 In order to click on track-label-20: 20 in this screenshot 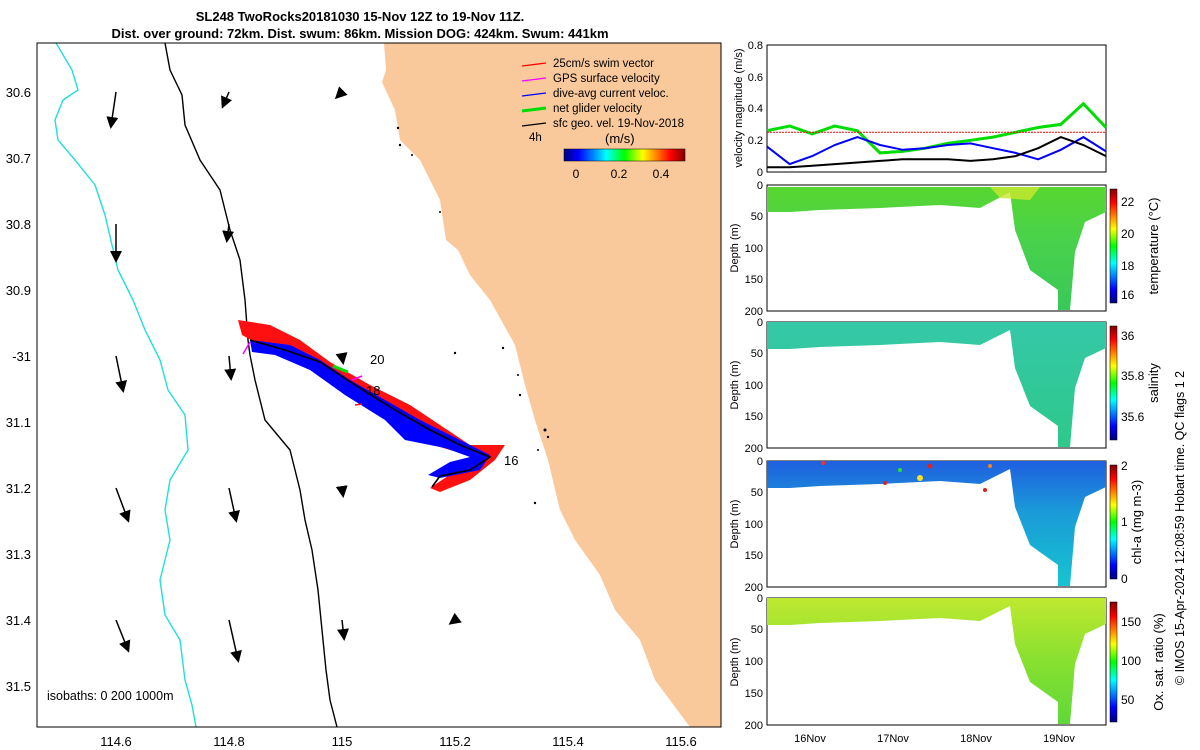, I will do `click(377, 359)`.